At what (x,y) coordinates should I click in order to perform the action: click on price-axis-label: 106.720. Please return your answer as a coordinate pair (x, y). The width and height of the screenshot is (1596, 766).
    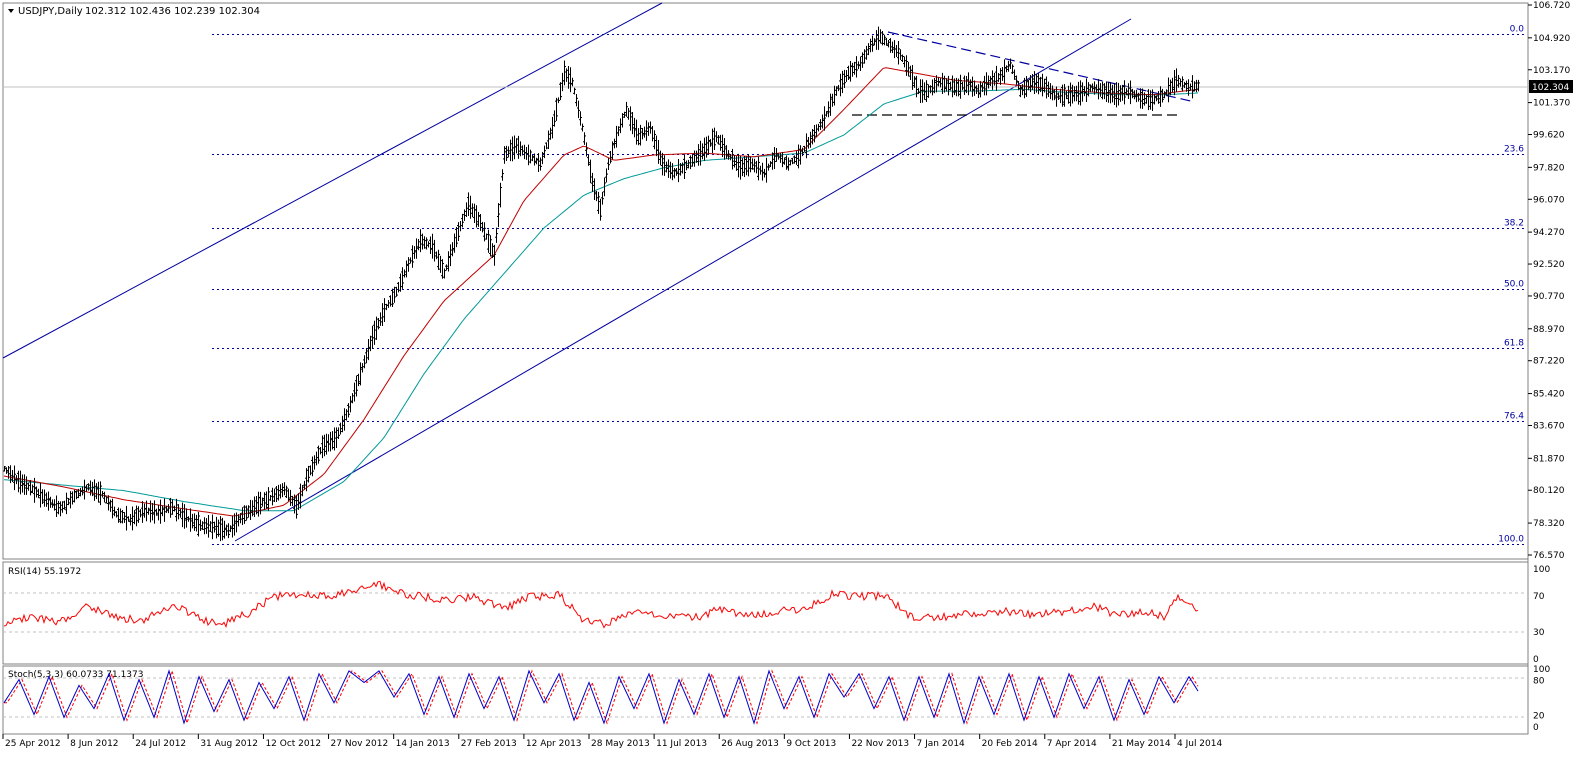
    Looking at the image, I should click on (1551, 6).